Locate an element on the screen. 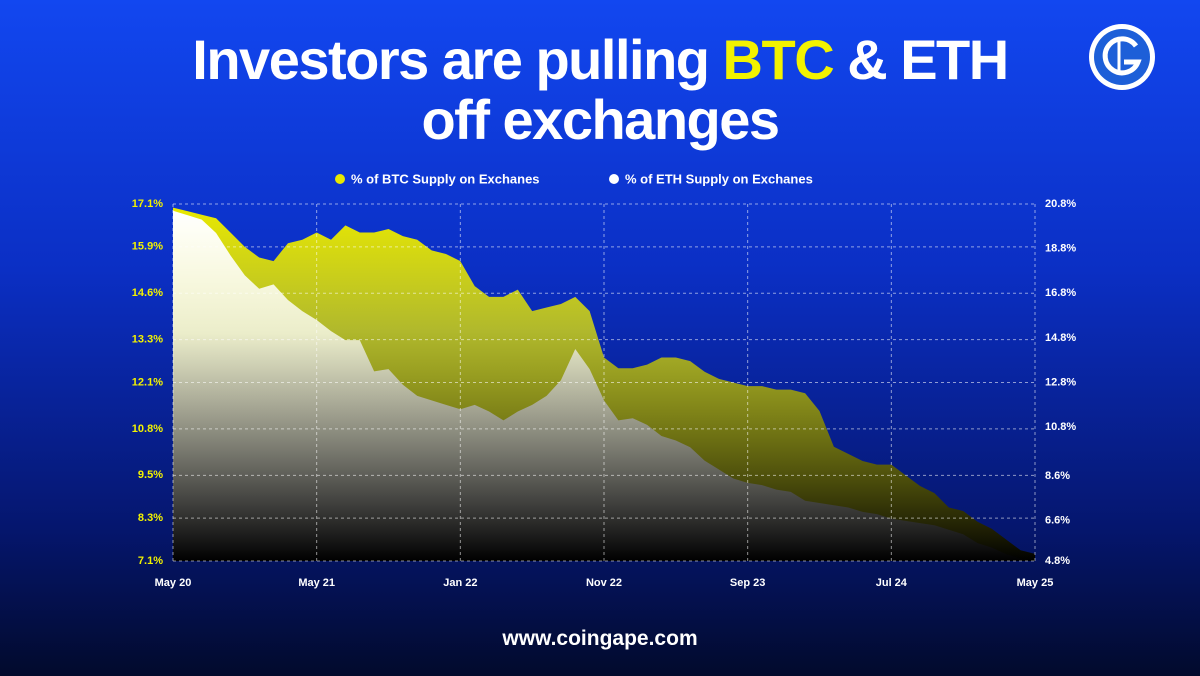 The image size is (1200, 676). legend-label: % of ETH Supply on Exchanes is located at coordinates (719, 178).